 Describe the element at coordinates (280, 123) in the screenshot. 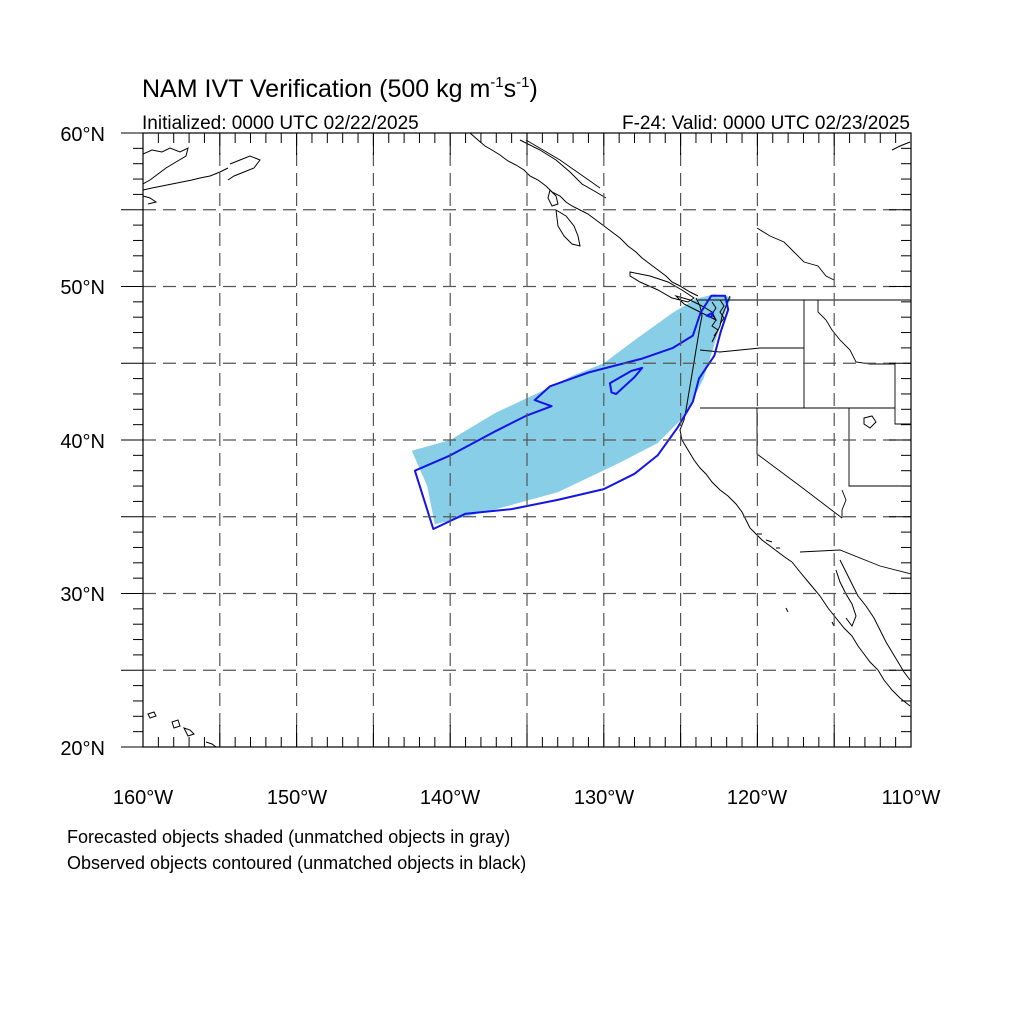

I see `initialized-label: Initialized: 0000 UTC 02/22/2025` at that location.